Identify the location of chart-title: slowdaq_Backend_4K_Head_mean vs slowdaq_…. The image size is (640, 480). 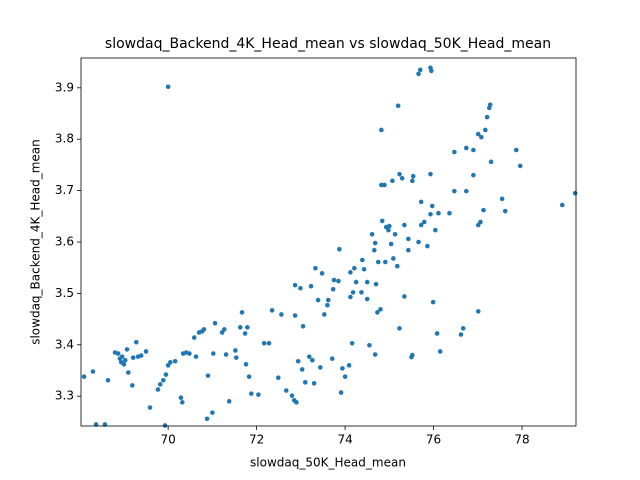
(328, 44).